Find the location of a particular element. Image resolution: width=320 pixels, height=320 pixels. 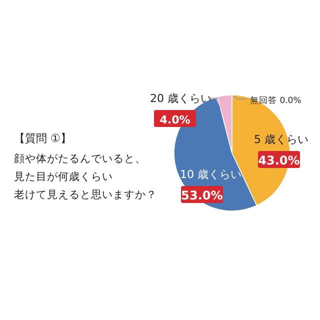

text: 顔や体がたるんでいると、見た目が何歳くらい老けて見えると思いますか？ is located at coordinates (85, 176).